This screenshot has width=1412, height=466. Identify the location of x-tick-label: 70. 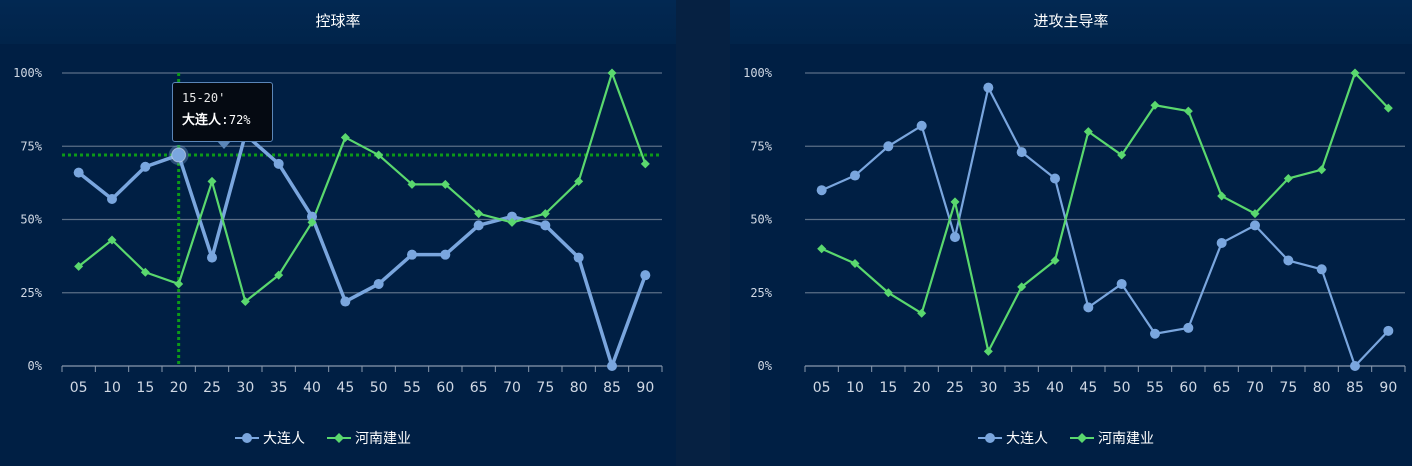
(1255, 388).